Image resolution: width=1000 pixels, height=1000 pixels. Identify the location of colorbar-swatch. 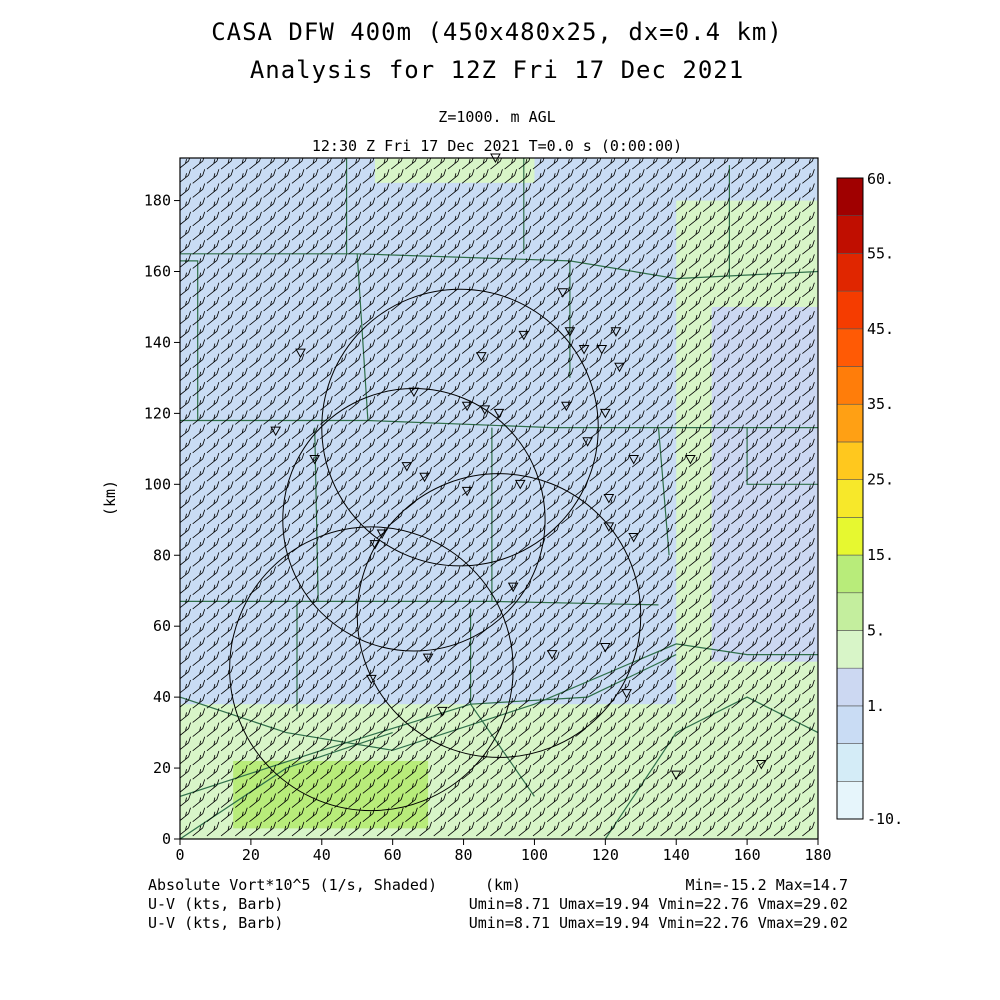
(850, 649).